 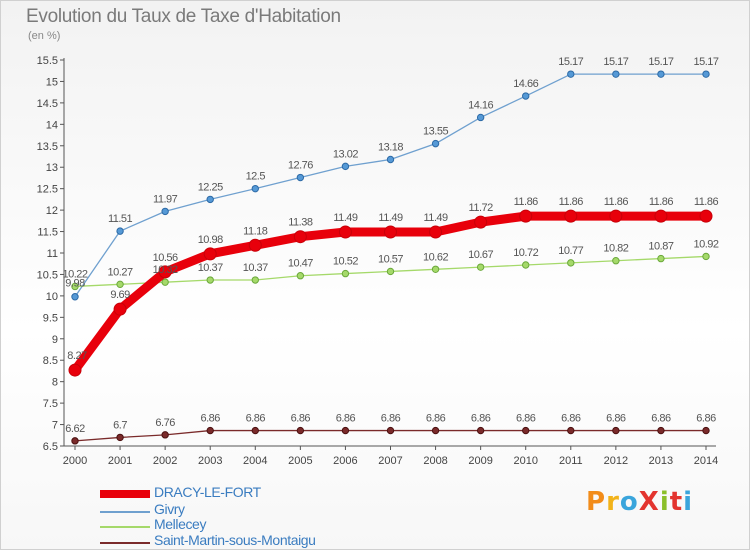 What do you see at coordinates (525, 84) in the screenshot?
I see `data-label-givry: 14.66` at bounding box center [525, 84].